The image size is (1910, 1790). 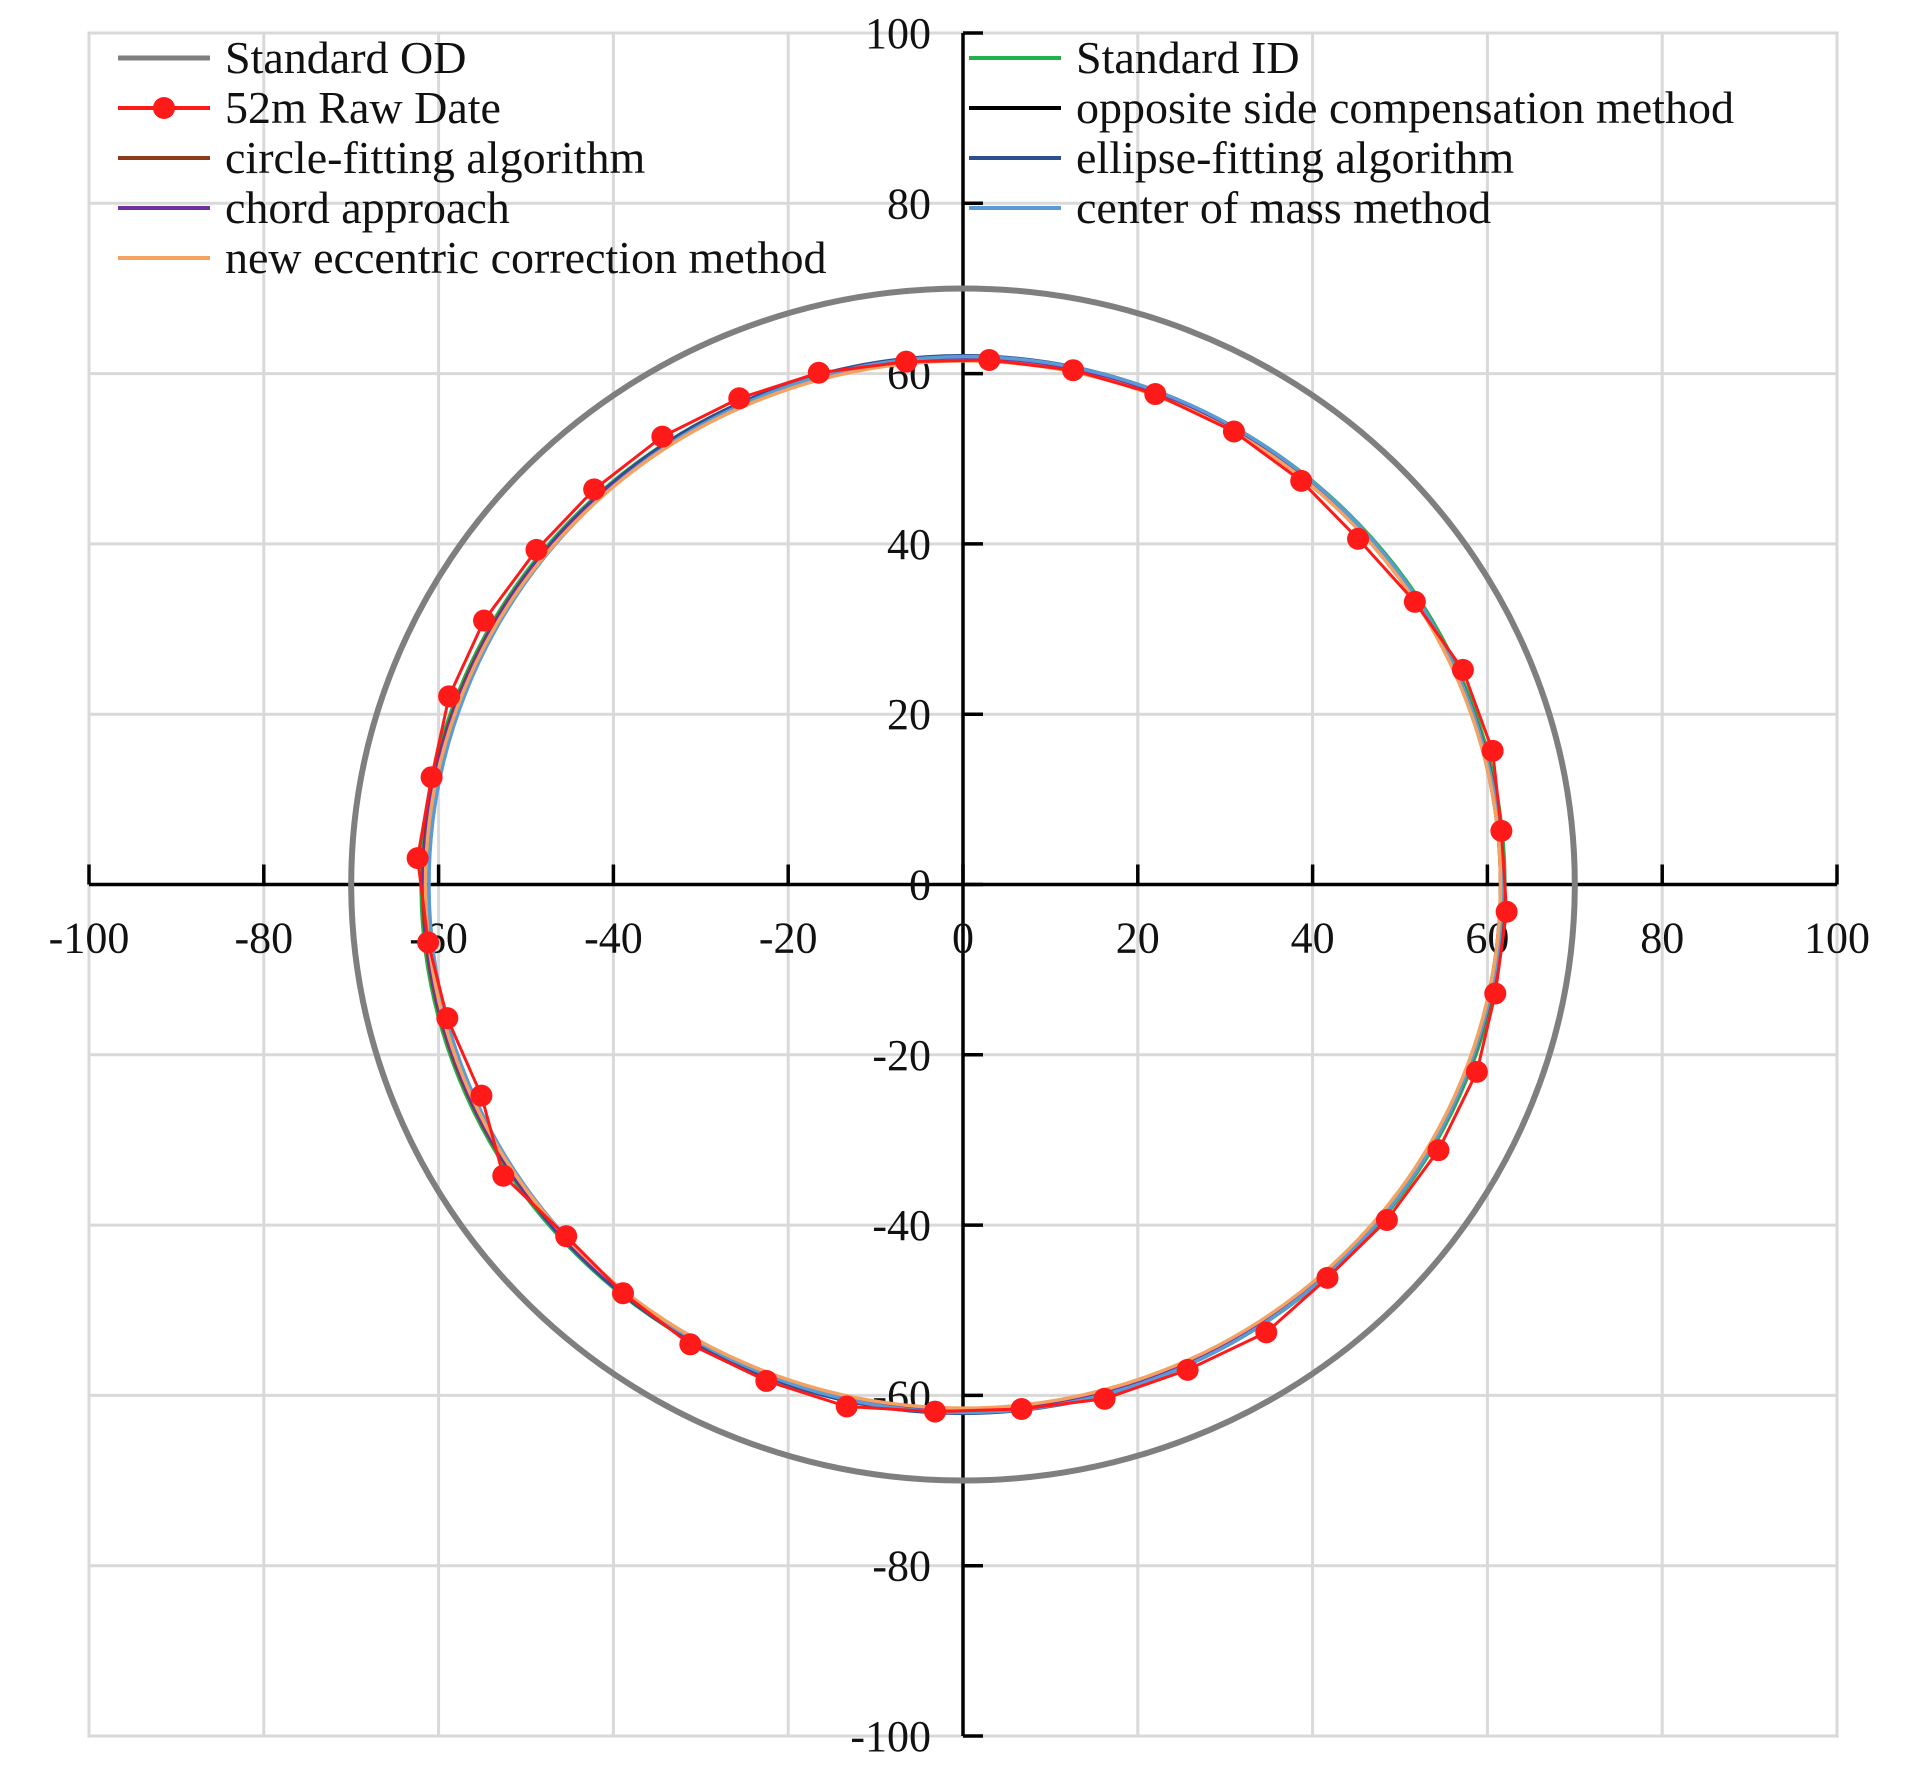 What do you see at coordinates (909, 714) in the screenshot?
I see `y-tick-label: 20` at bounding box center [909, 714].